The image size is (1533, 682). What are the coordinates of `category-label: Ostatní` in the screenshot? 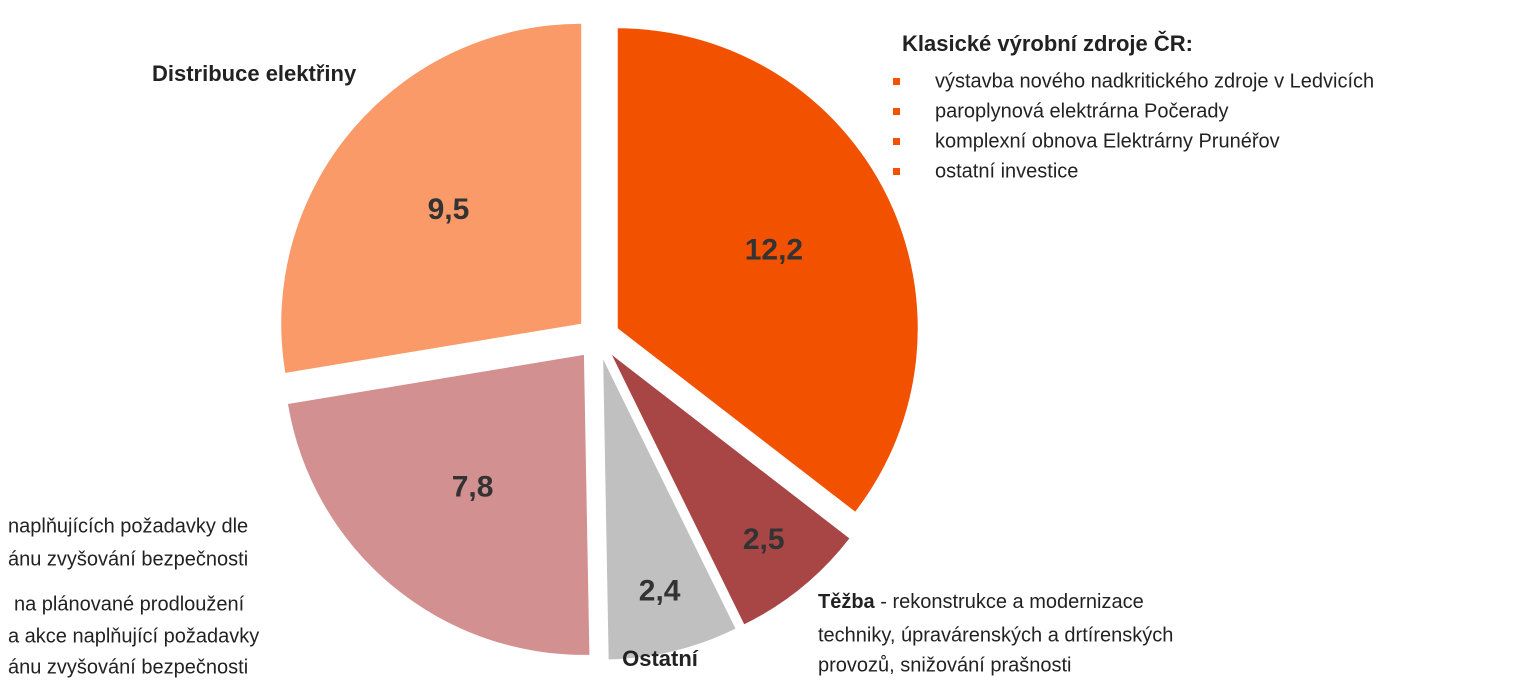 It's located at (660, 658).